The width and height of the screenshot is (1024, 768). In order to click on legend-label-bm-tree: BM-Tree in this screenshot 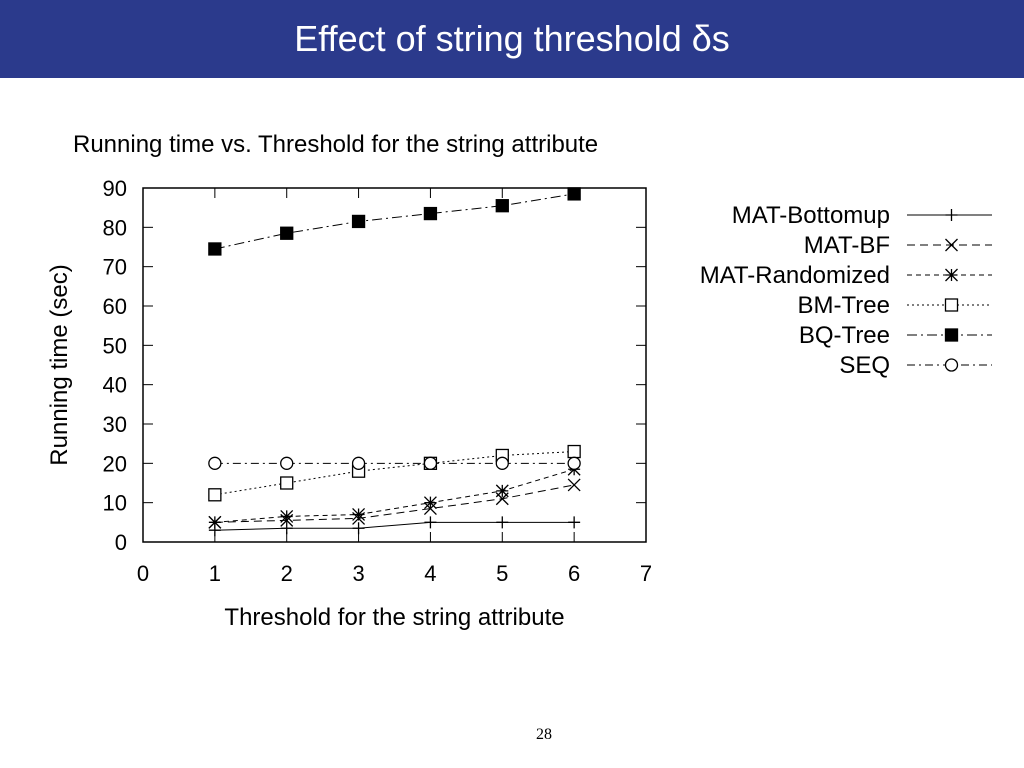, I will do `click(844, 305)`.